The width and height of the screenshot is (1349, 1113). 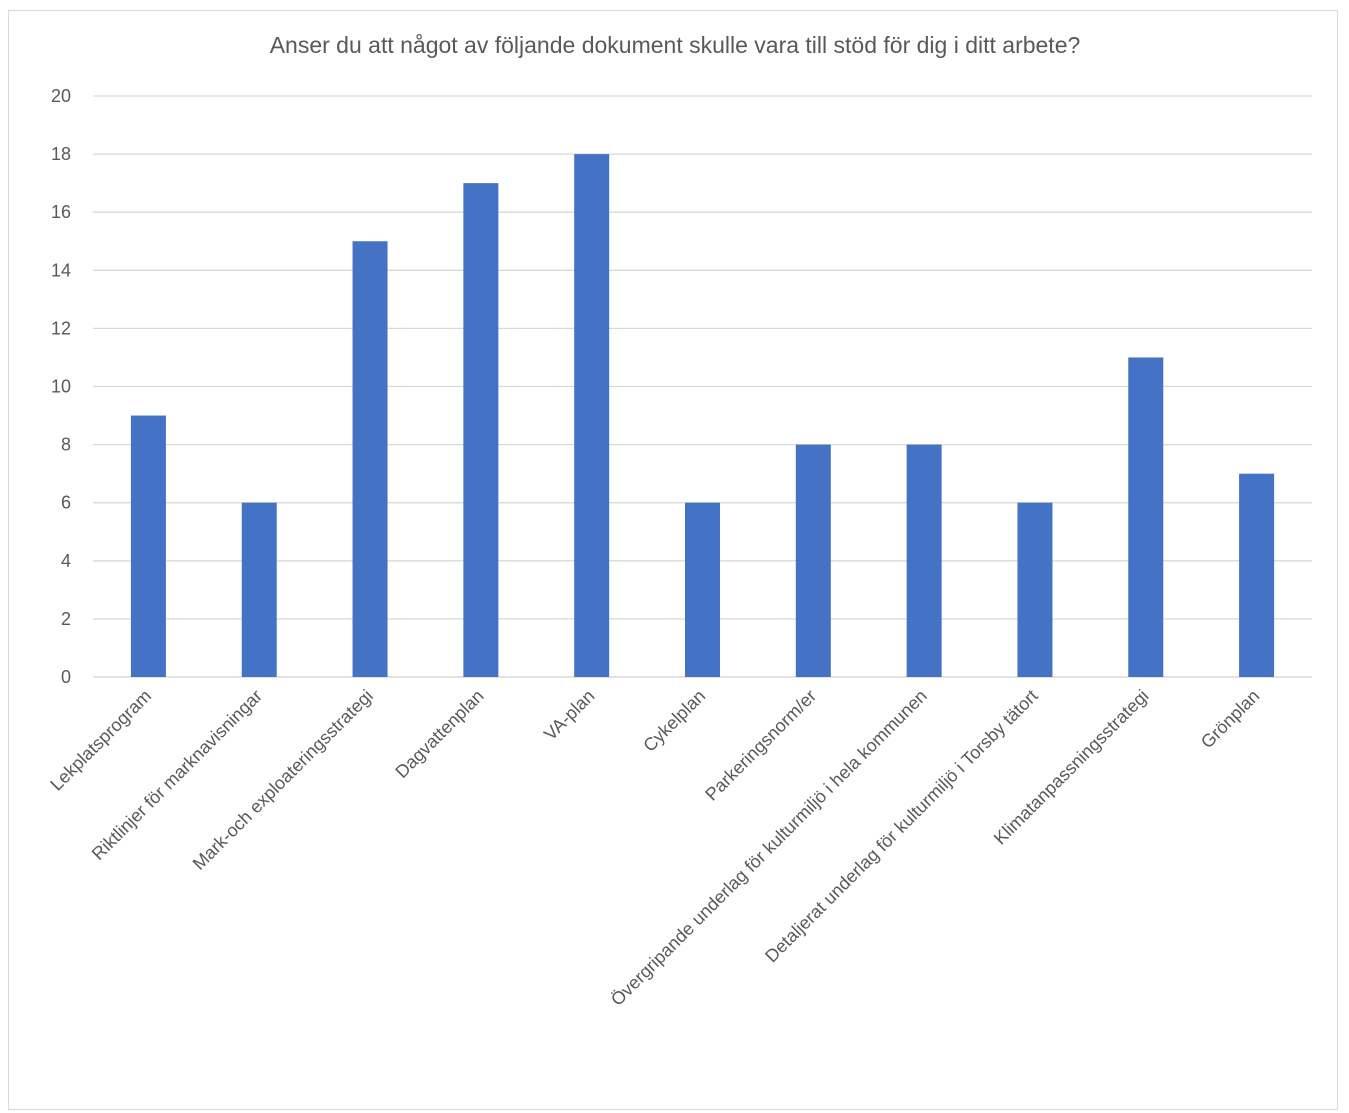 What do you see at coordinates (760, 745) in the screenshot?
I see `x-tick-label: Parkeringsnorm/er` at bounding box center [760, 745].